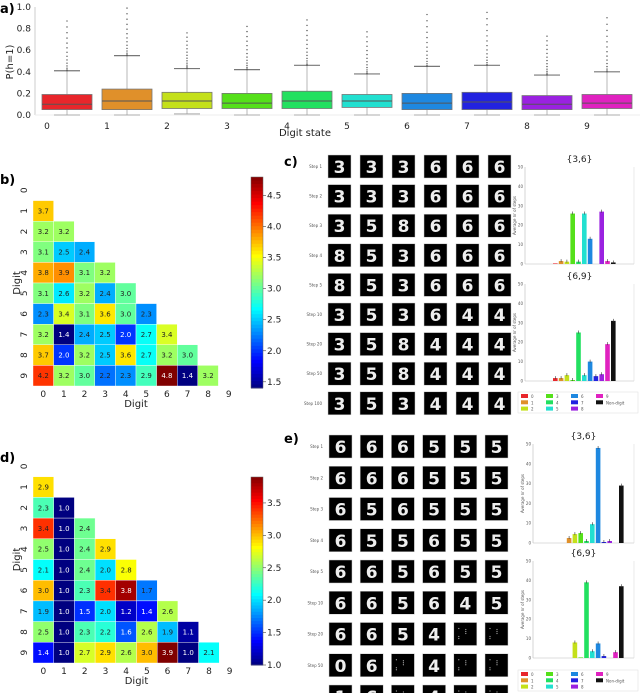 The width and height of the screenshot is (640, 693). What do you see at coordinates (607, 674) in the screenshot?
I see `legend-label: 9` at bounding box center [607, 674].